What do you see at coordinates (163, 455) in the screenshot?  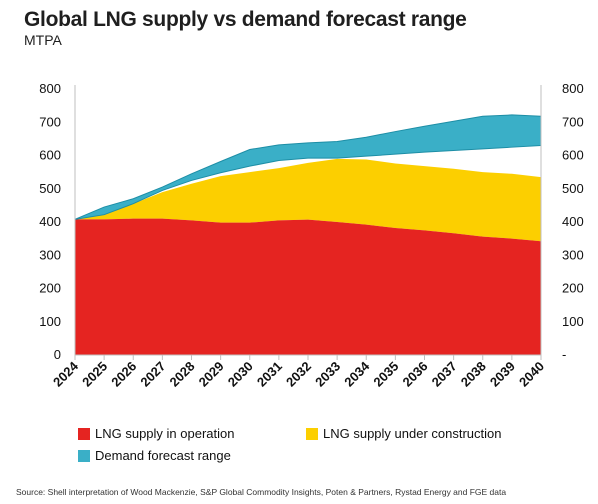 I see `legend-label-demand: Demand forecast range` at bounding box center [163, 455].